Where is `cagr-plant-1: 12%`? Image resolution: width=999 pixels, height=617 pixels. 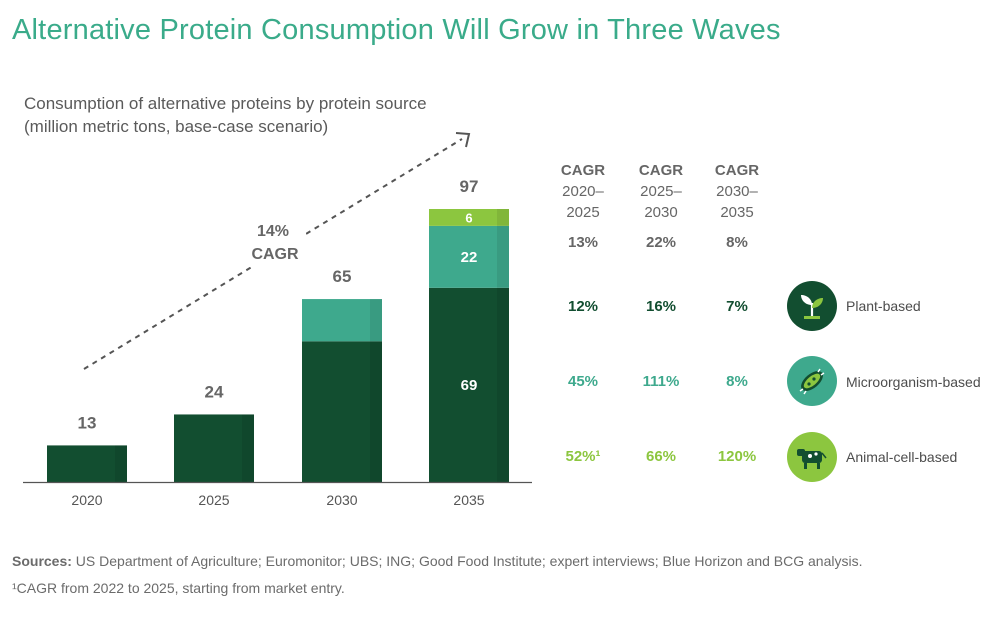 cagr-plant-1: 12% is located at coordinates (583, 306).